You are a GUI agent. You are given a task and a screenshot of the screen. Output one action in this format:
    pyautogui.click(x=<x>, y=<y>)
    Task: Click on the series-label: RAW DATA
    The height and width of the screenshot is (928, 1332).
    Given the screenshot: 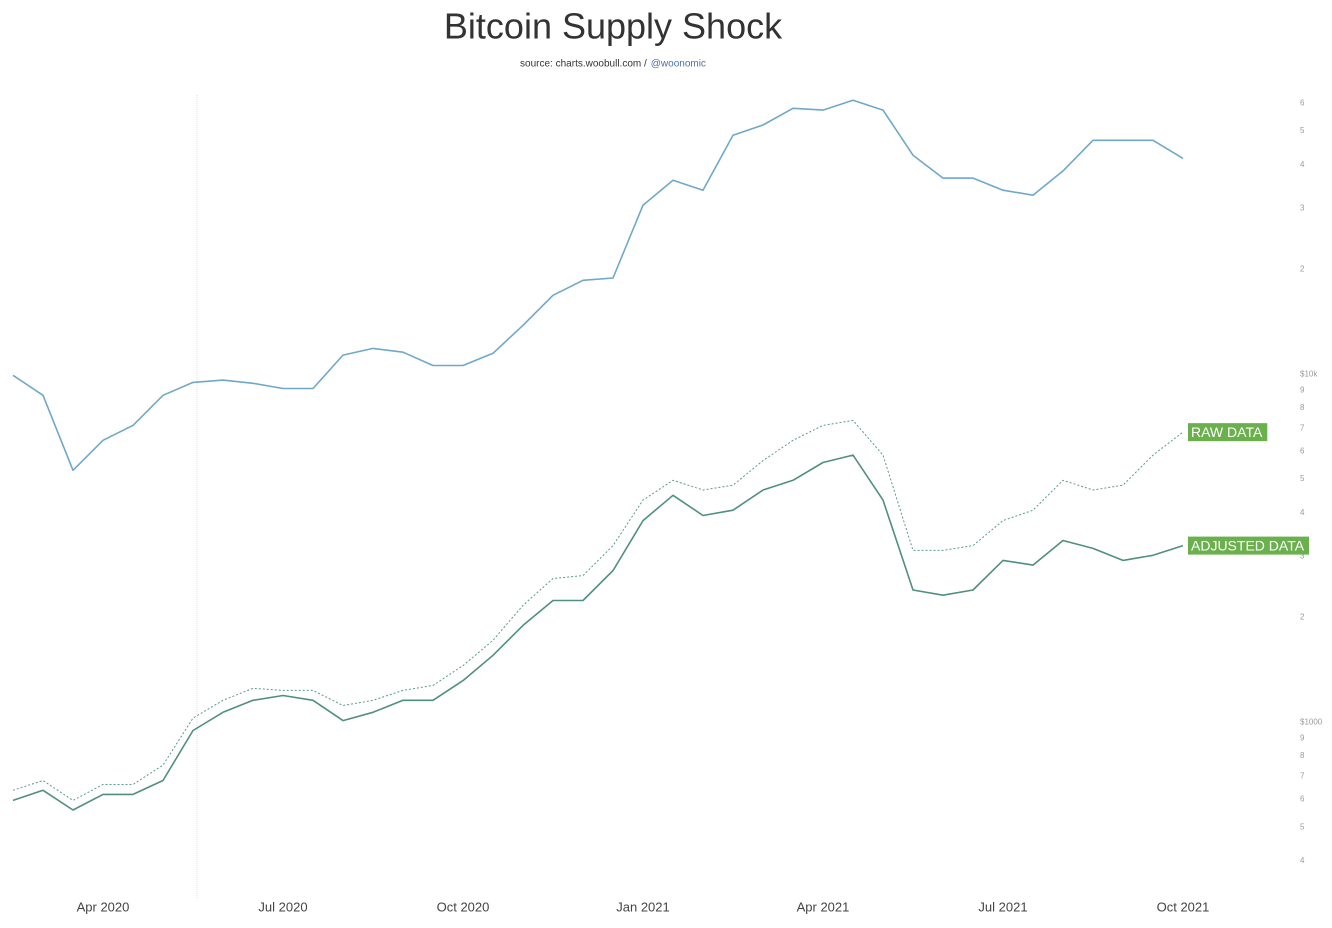 What is the action you would take?
    pyautogui.click(x=1228, y=432)
    